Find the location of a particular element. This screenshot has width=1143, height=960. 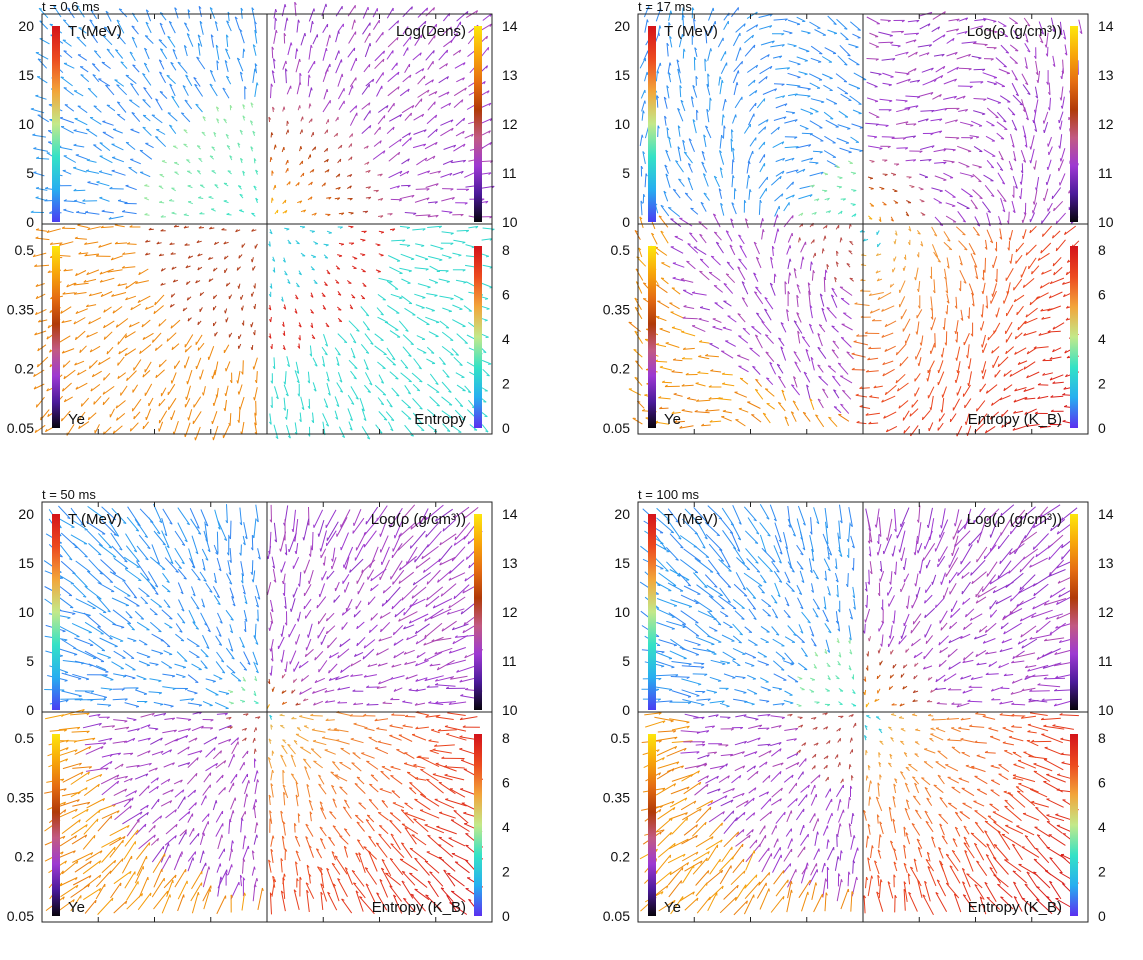

y-tick-label: 0.2 is located at coordinates (621, 369).